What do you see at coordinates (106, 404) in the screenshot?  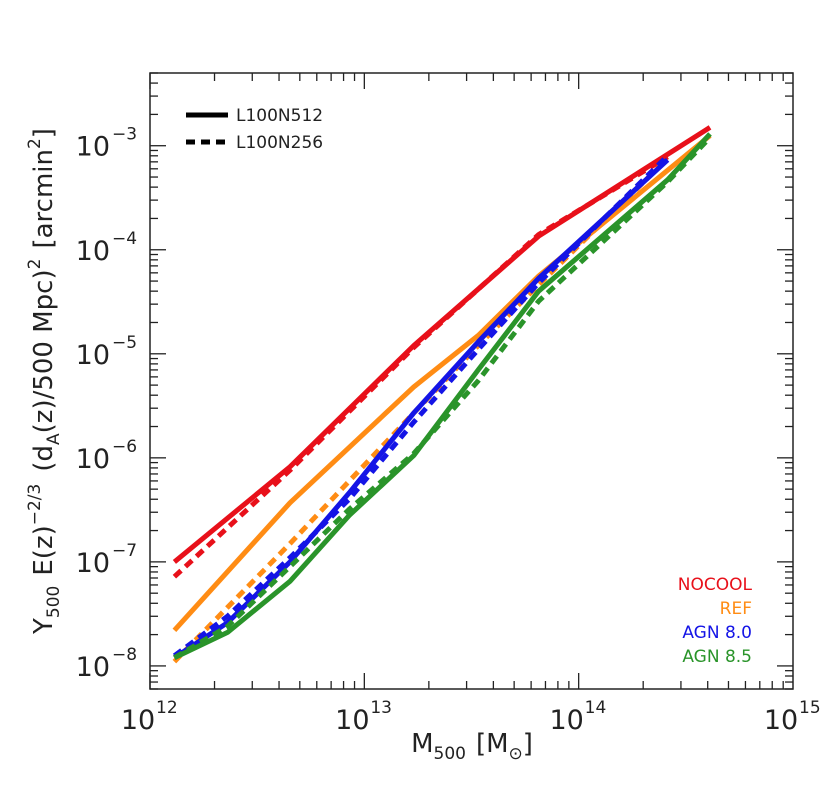 I see `y-tick-labels: 10−810−710−610−510−410−3` at bounding box center [106, 404].